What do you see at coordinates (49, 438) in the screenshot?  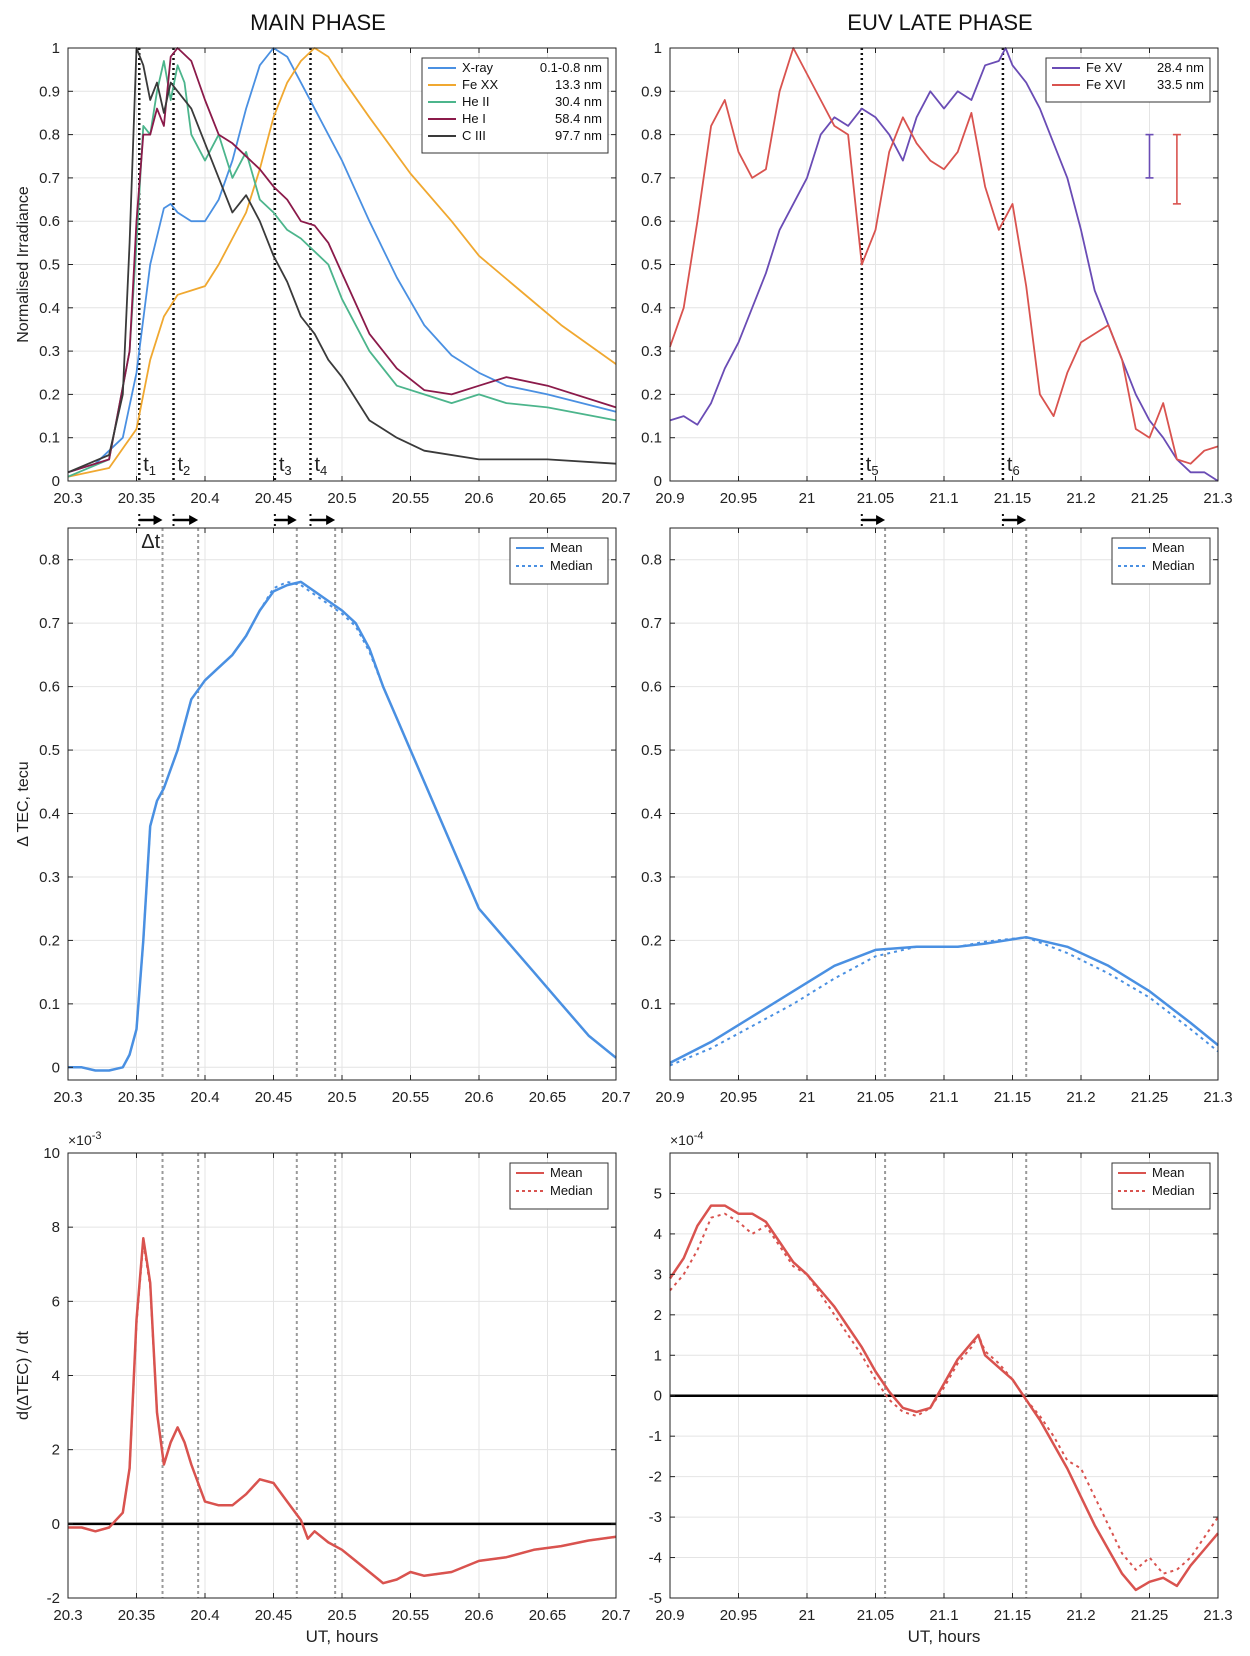 I see `y-tick-label: 0.1` at bounding box center [49, 438].